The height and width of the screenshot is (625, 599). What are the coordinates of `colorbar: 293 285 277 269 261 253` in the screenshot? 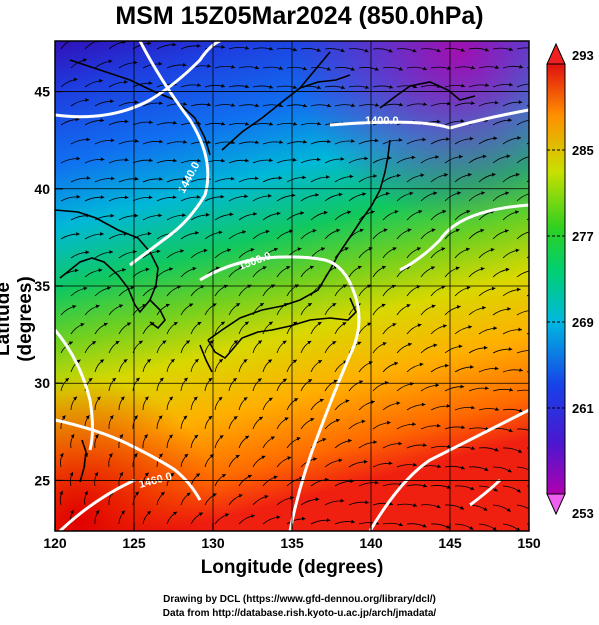 It's located at (570, 281).